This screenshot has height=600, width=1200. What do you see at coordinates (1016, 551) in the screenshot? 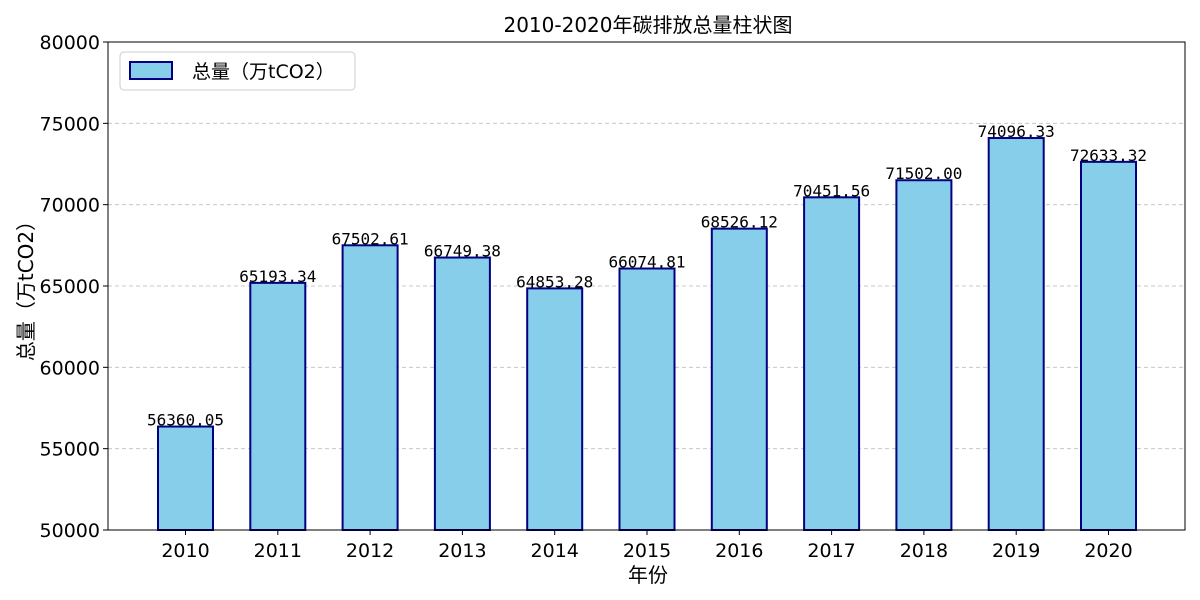
I see `x-tick-label-2019: 2019` at bounding box center [1016, 551].